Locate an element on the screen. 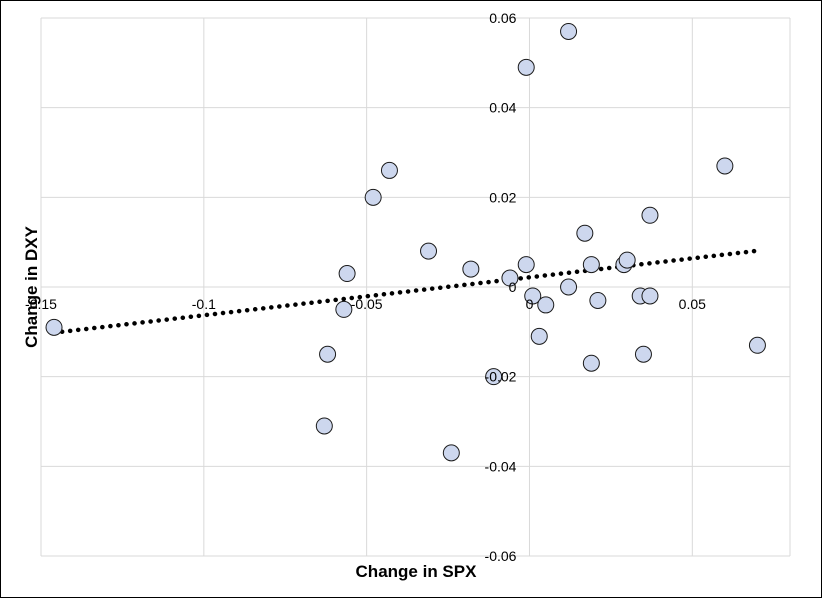  x-axis-title: Change in SPX is located at coordinates (417, 571).